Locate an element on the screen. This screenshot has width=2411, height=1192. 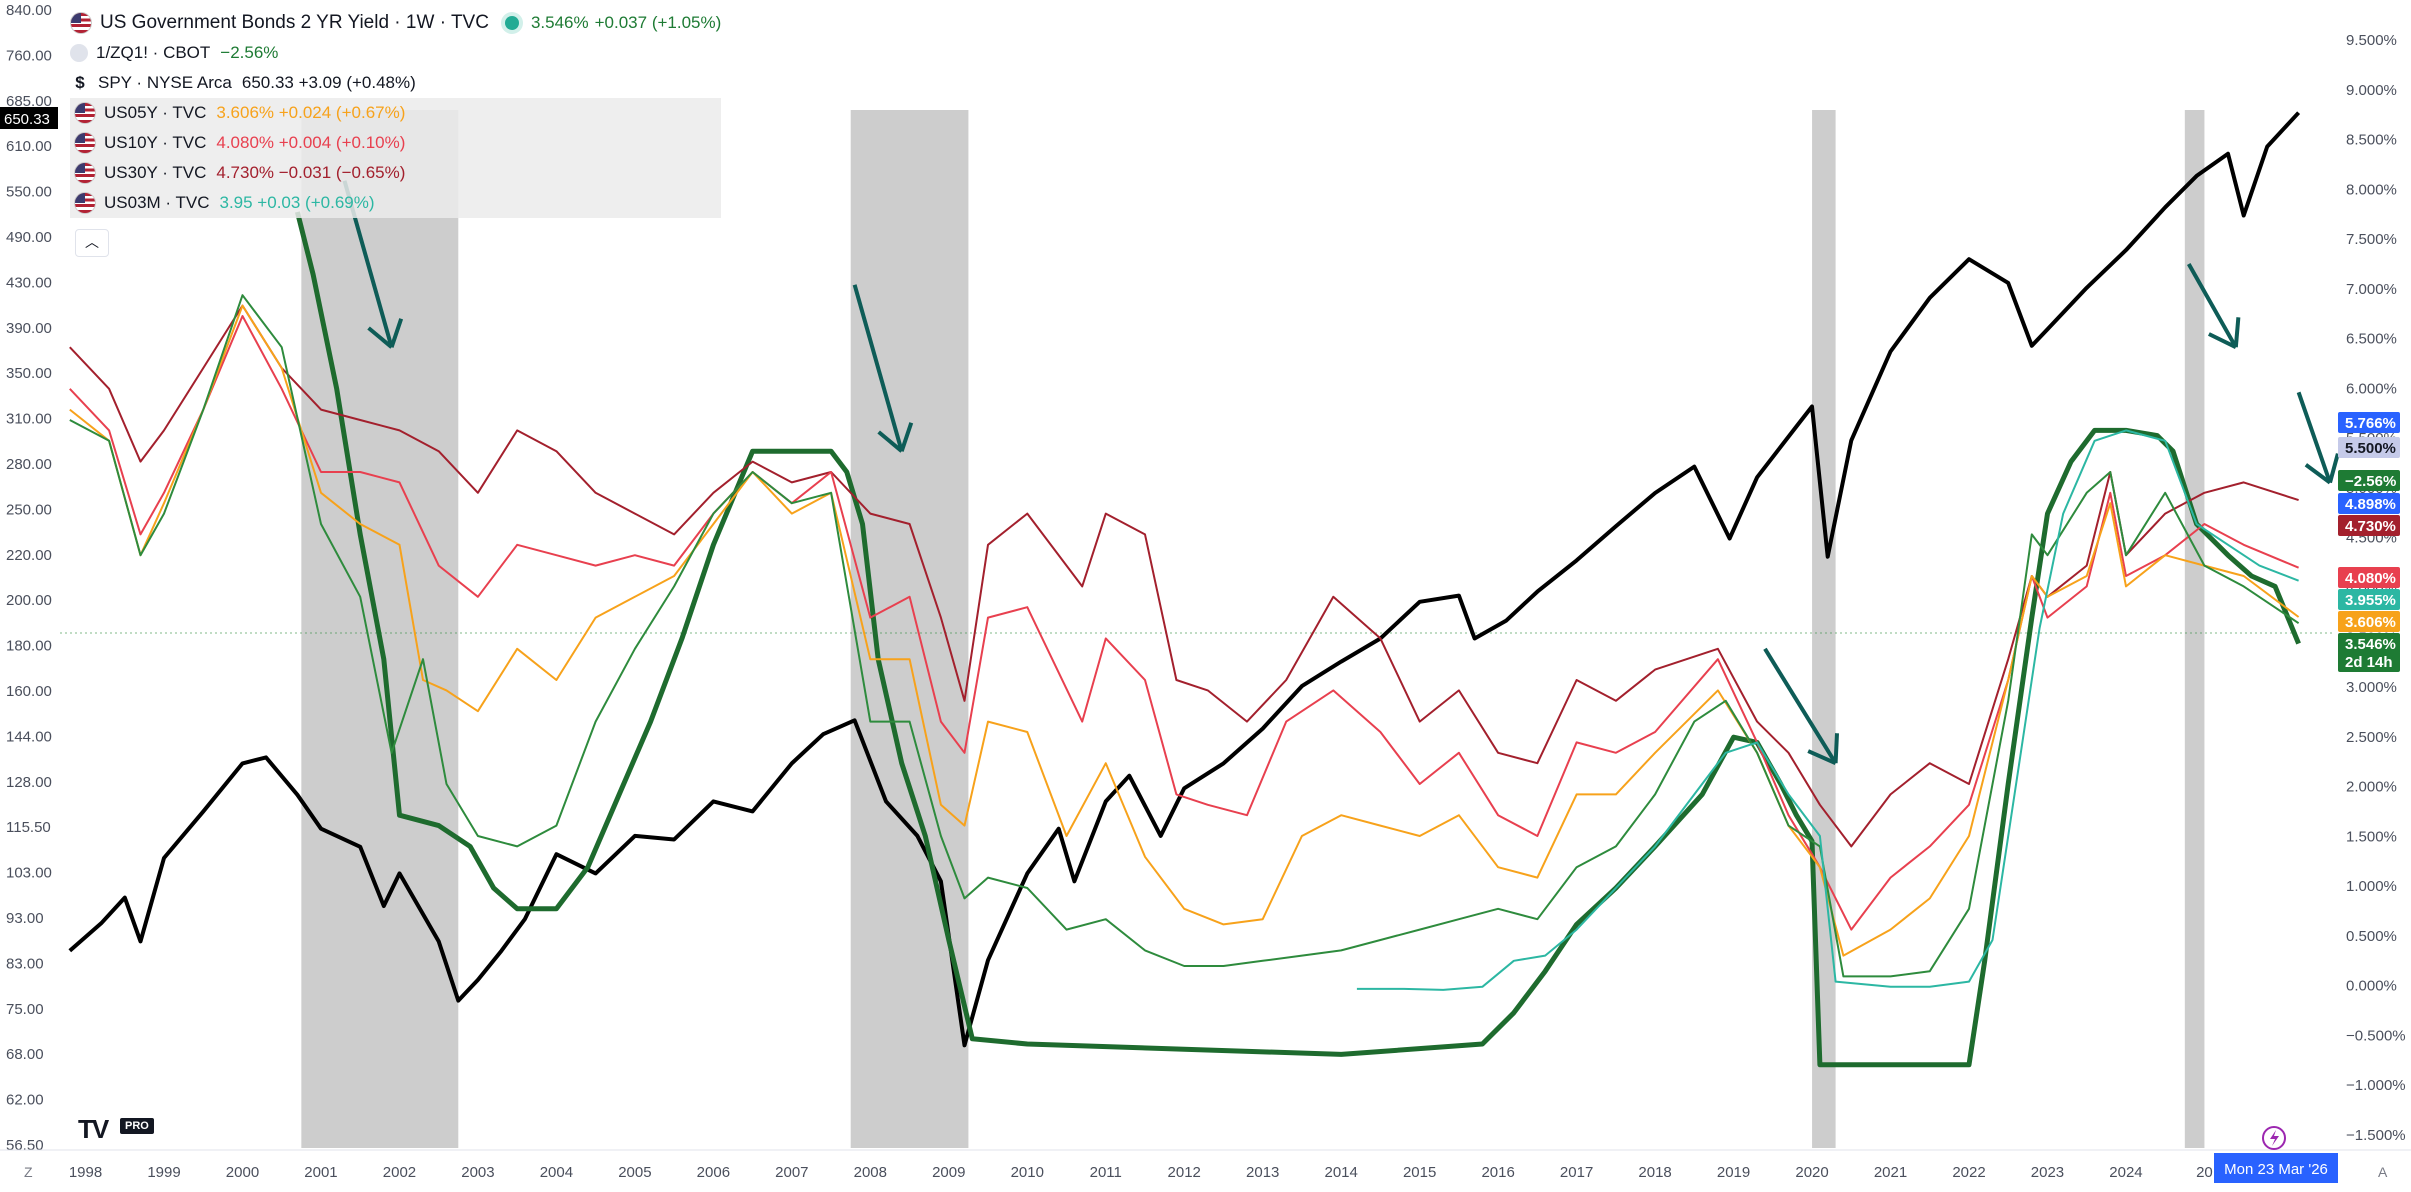
left-tick-label: 103.00 is located at coordinates (29, 873).